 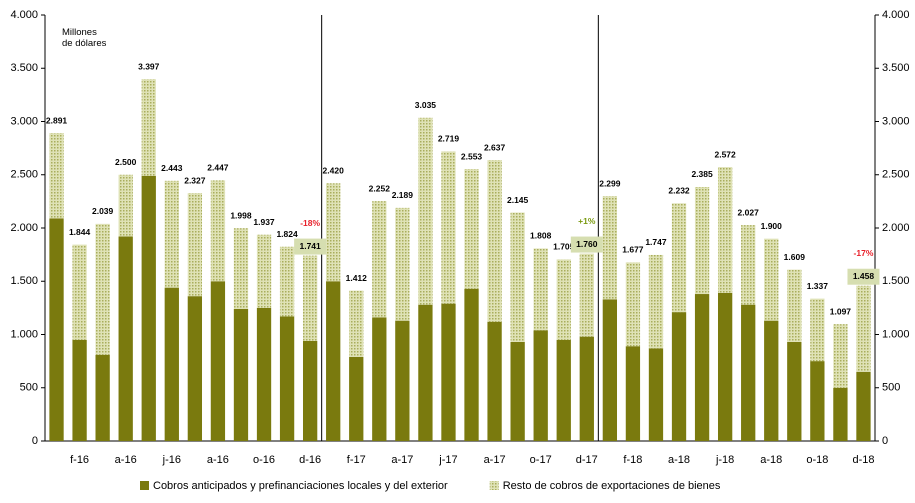 I want to click on total-label: 1.412, so click(x=357, y=278).